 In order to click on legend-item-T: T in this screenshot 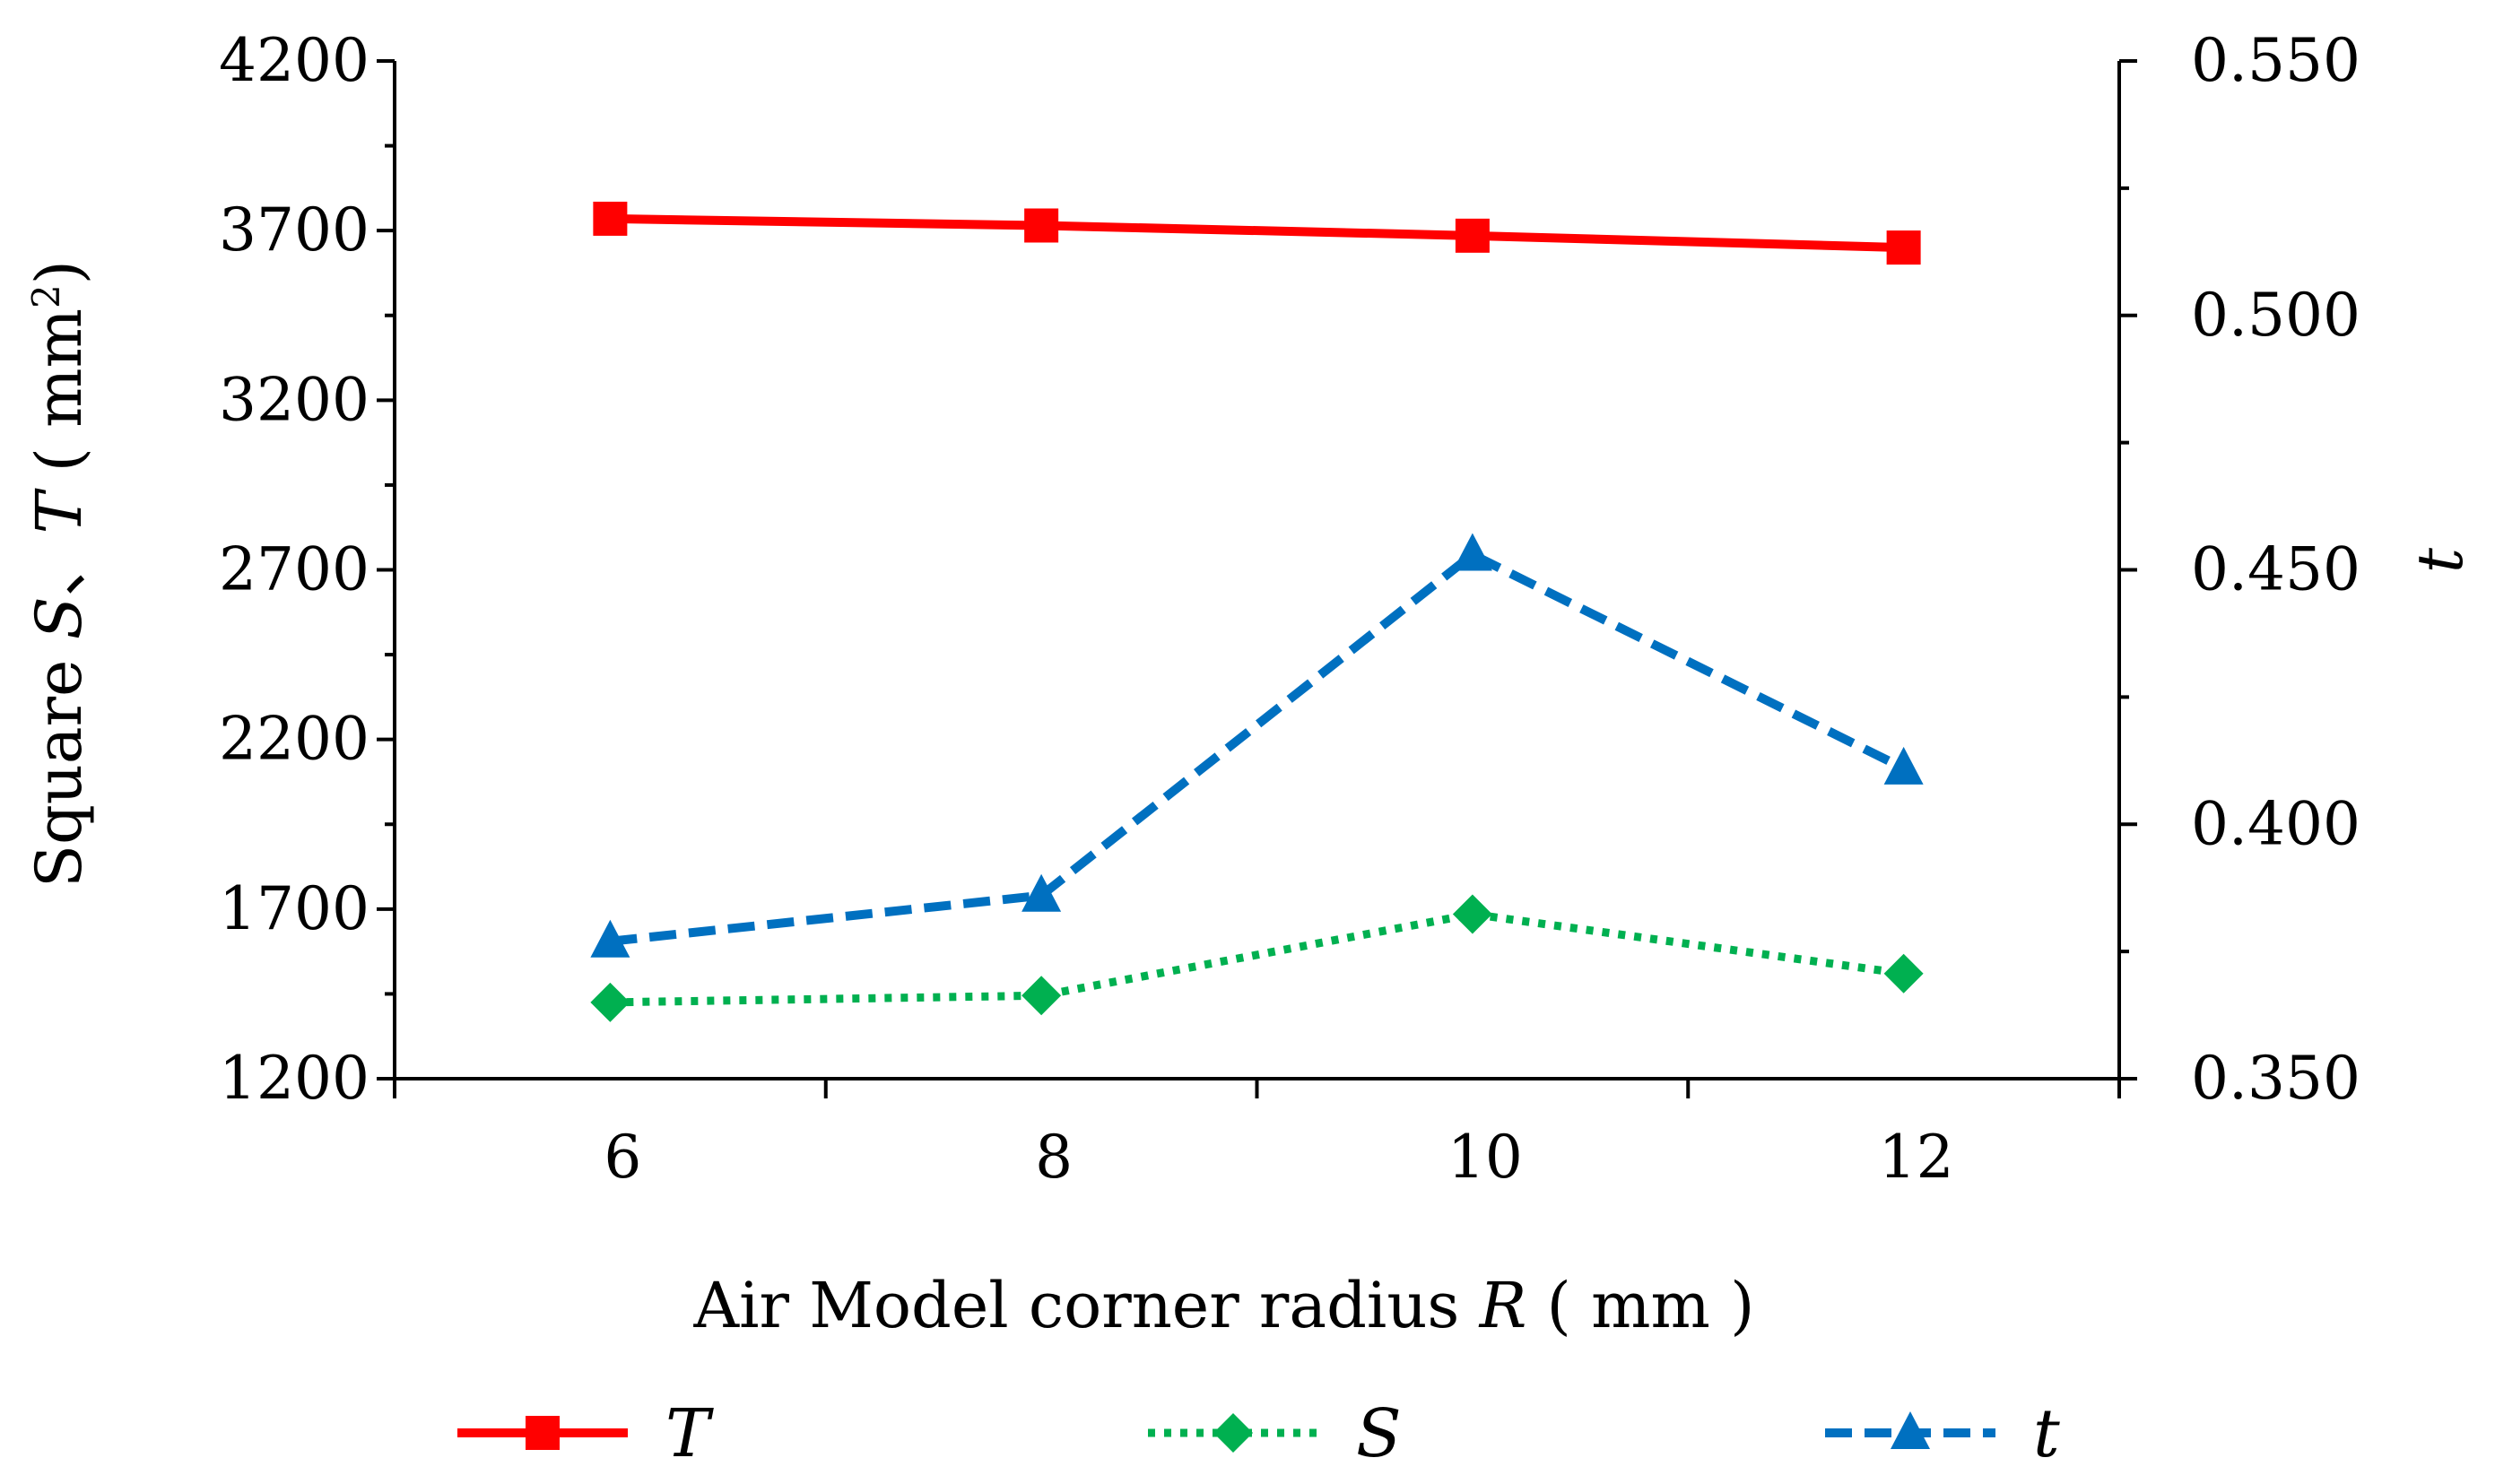, I will do `click(585, 1433)`.